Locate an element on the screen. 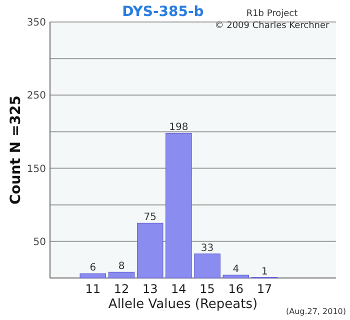 The height and width of the screenshot is (320, 350). x-tick-label: 16 is located at coordinates (236, 289).